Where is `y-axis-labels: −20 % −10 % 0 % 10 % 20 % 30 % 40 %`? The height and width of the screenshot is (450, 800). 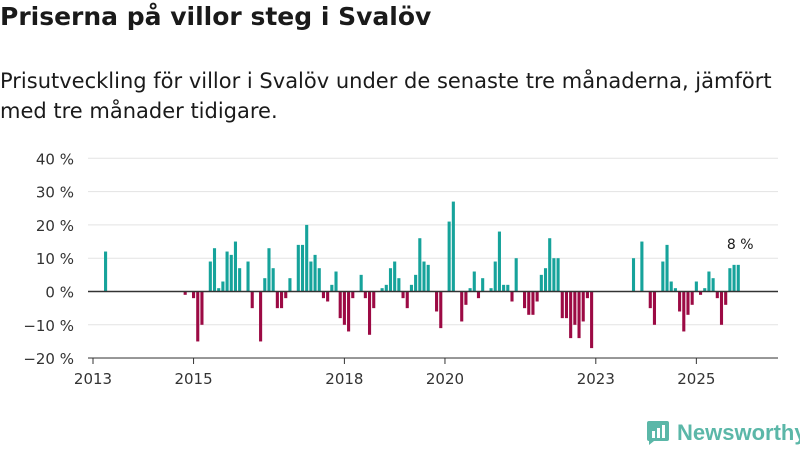
y-axis-labels: −20 % −10 % 0 % 10 % 20 % 30 % 40 % is located at coordinates (48, 259).